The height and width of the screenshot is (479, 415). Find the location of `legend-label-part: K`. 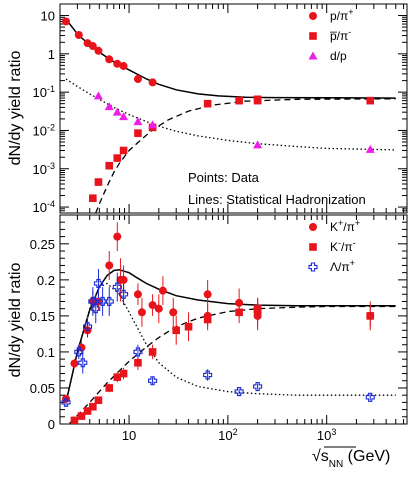

legend-label-part: K is located at coordinates (334, 247).